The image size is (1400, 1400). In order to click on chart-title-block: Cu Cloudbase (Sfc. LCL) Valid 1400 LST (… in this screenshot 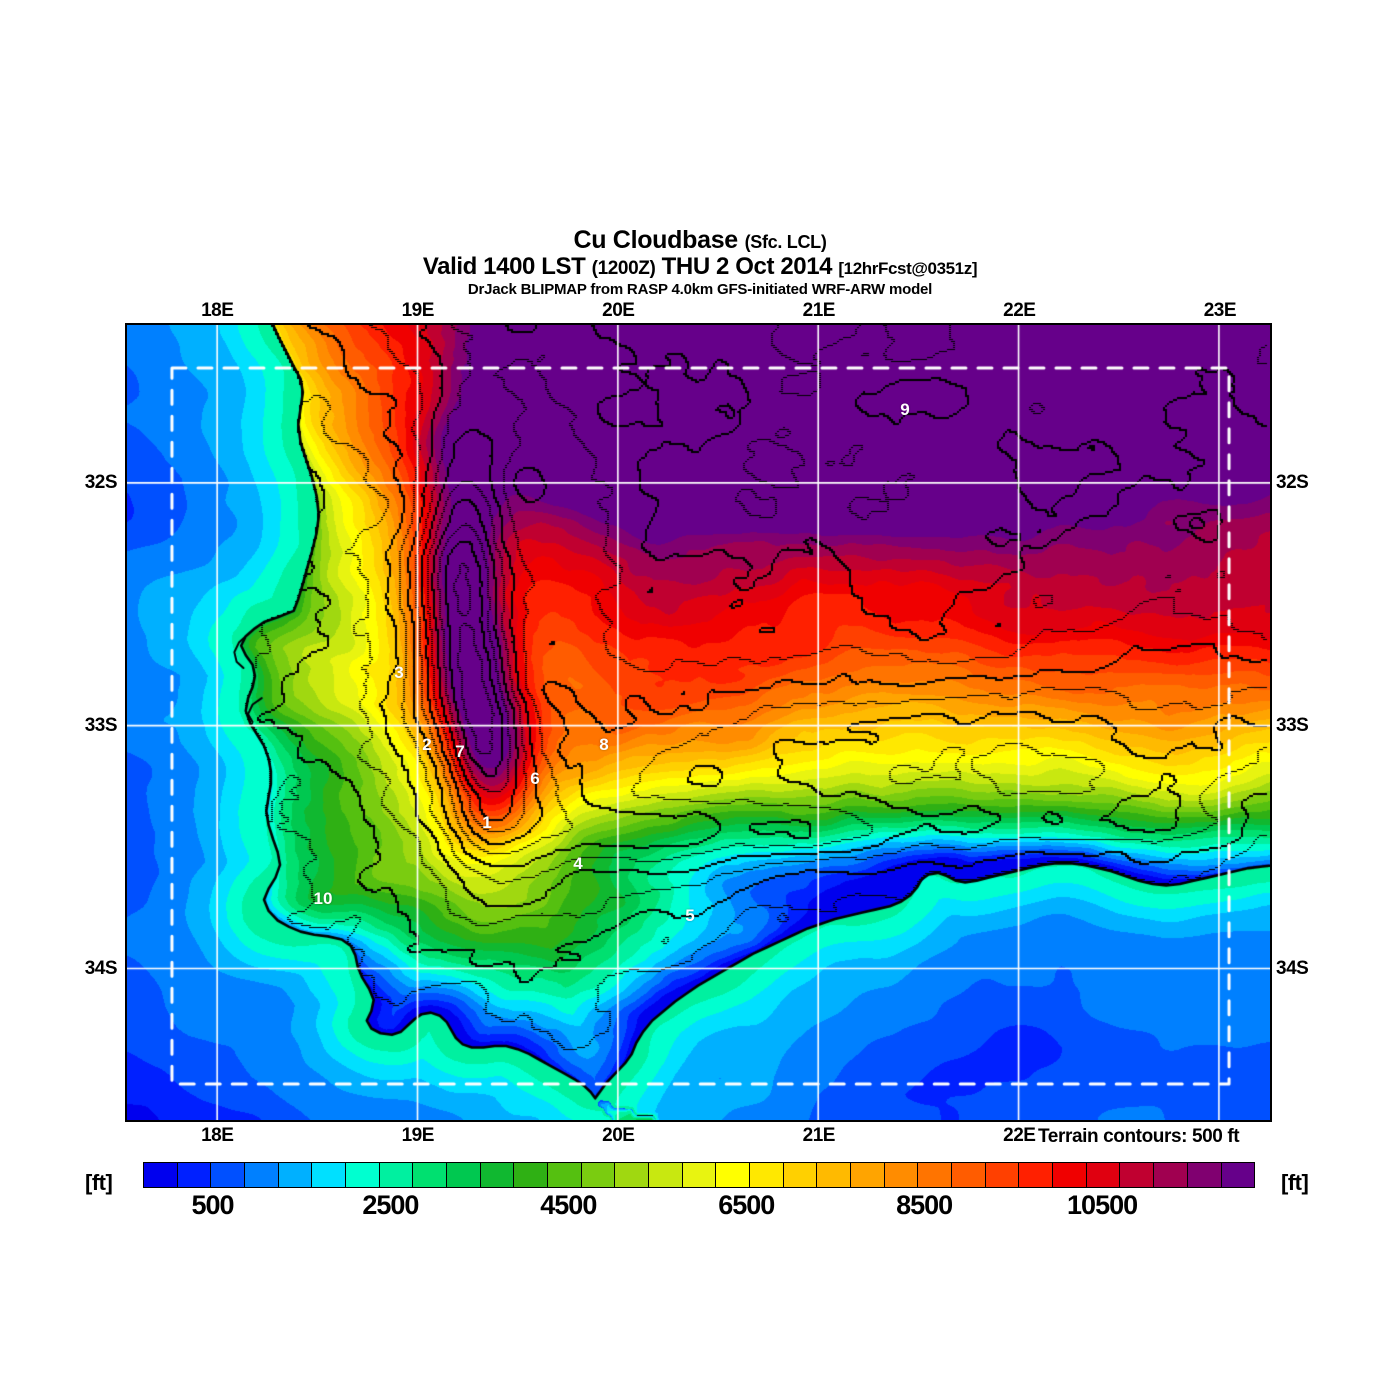, I will do `click(700, 263)`.